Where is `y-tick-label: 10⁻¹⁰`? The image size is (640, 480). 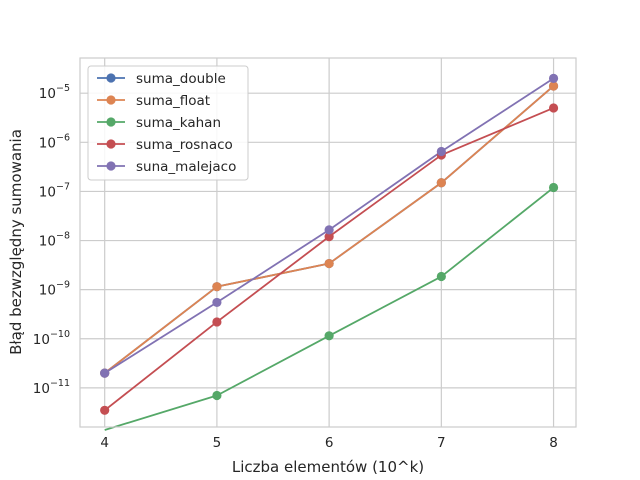 y-tick-label: 10⁻¹⁰ is located at coordinates (51, 338).